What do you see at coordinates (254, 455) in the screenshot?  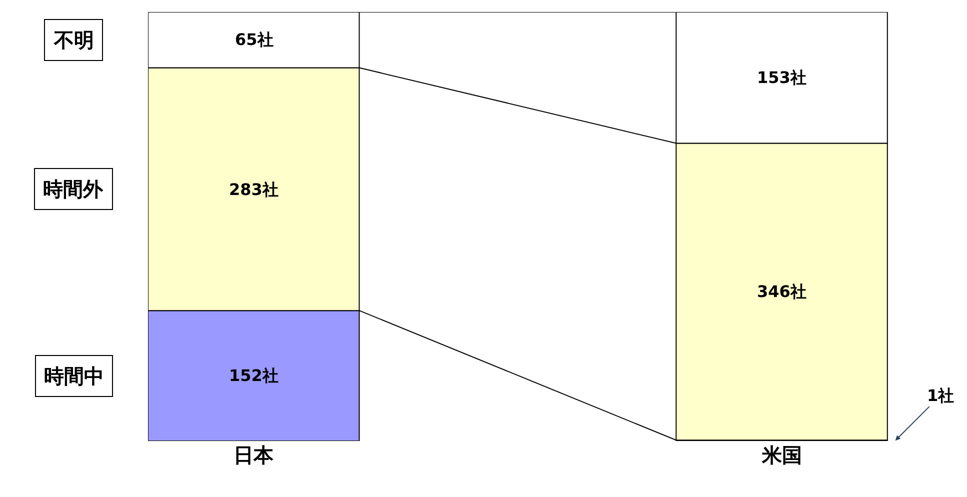 I see `x-tick-label: 日本` at bounding box center [254, 455].